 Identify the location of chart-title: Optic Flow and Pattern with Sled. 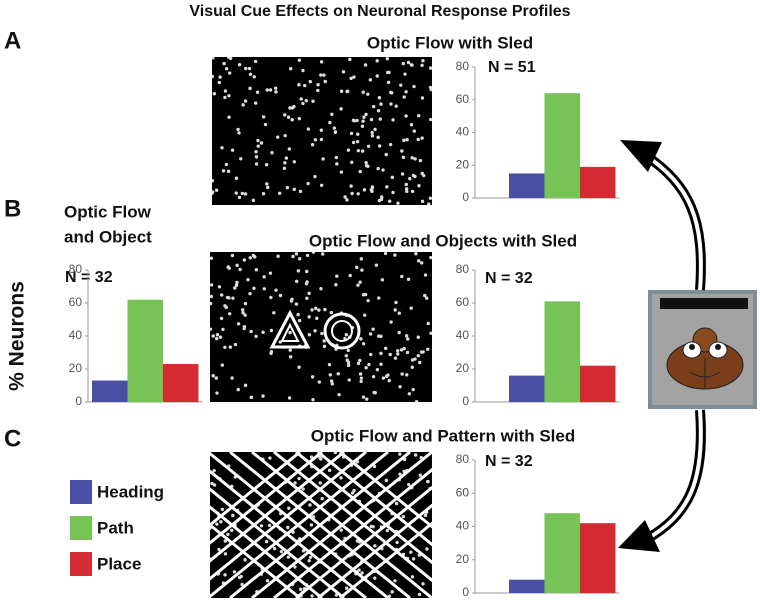
(443, 435).